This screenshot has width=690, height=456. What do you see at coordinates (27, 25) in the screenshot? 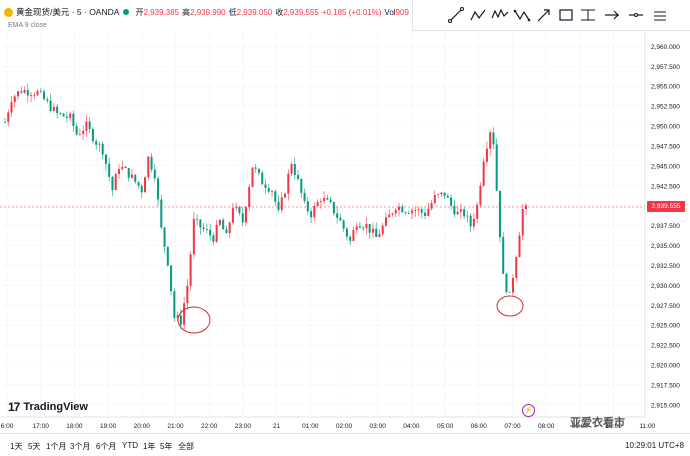
I see `ema-indicator-label: EMA 9 close` at bounding box center [27, 25].